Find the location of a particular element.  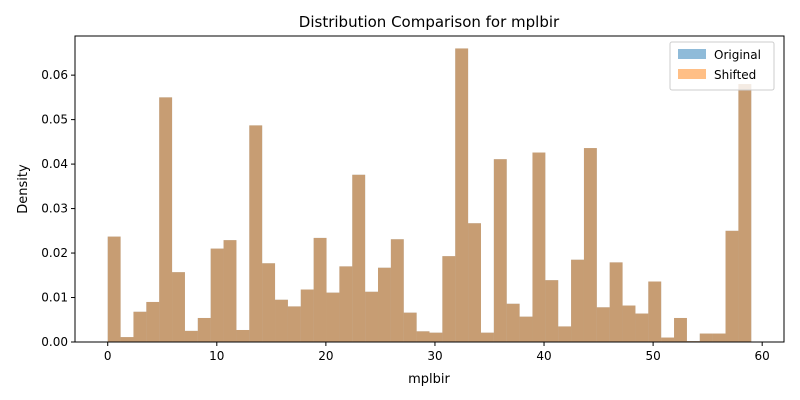

y-axis-label: Density is located at coordinates (23, 189).